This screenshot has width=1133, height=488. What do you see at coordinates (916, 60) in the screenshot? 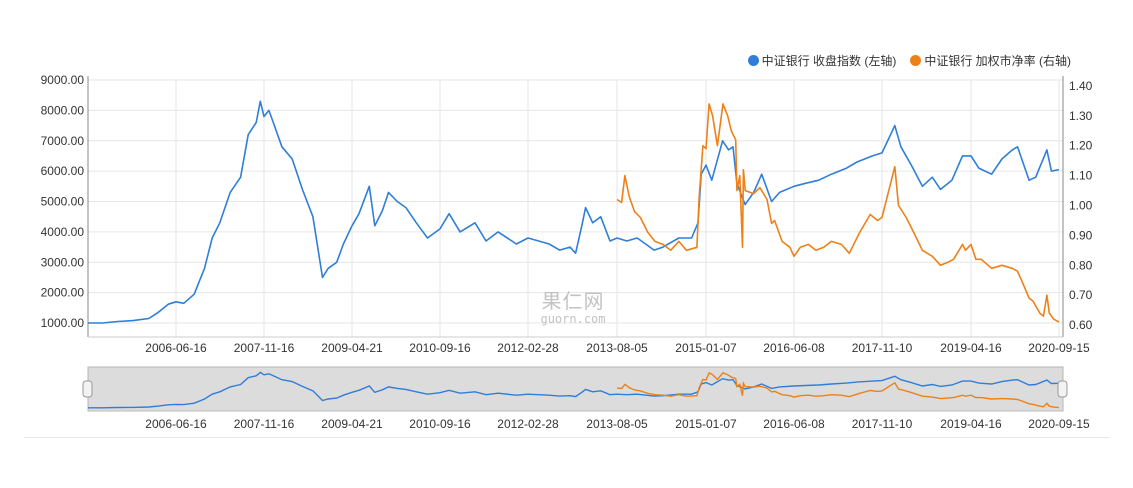
I see `legend-marker-pb-ratio` at bounding box center [916, 60].